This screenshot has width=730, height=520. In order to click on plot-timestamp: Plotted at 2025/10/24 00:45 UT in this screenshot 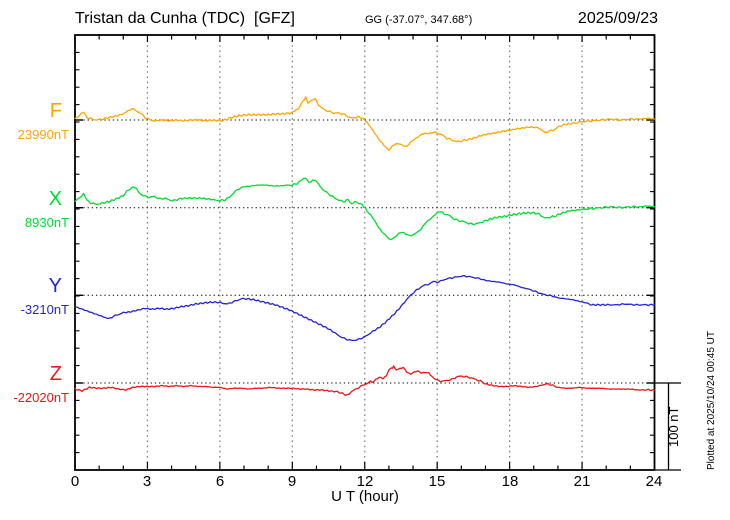, I will do `click(711, 400)`.